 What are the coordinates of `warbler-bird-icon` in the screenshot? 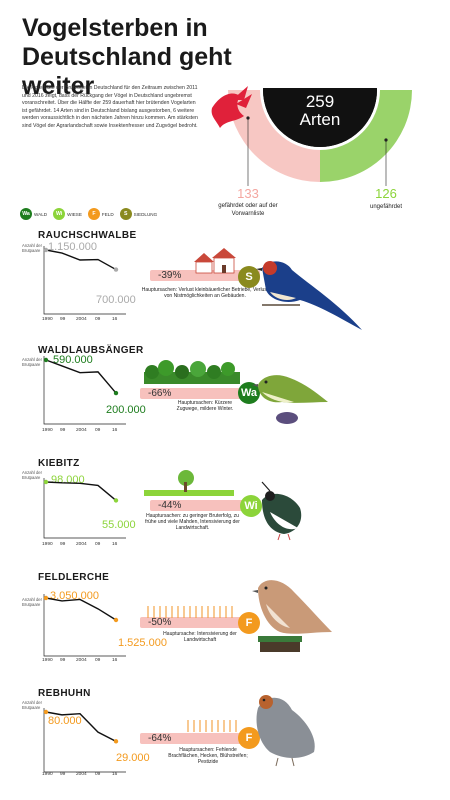 It's located at (290, 399).